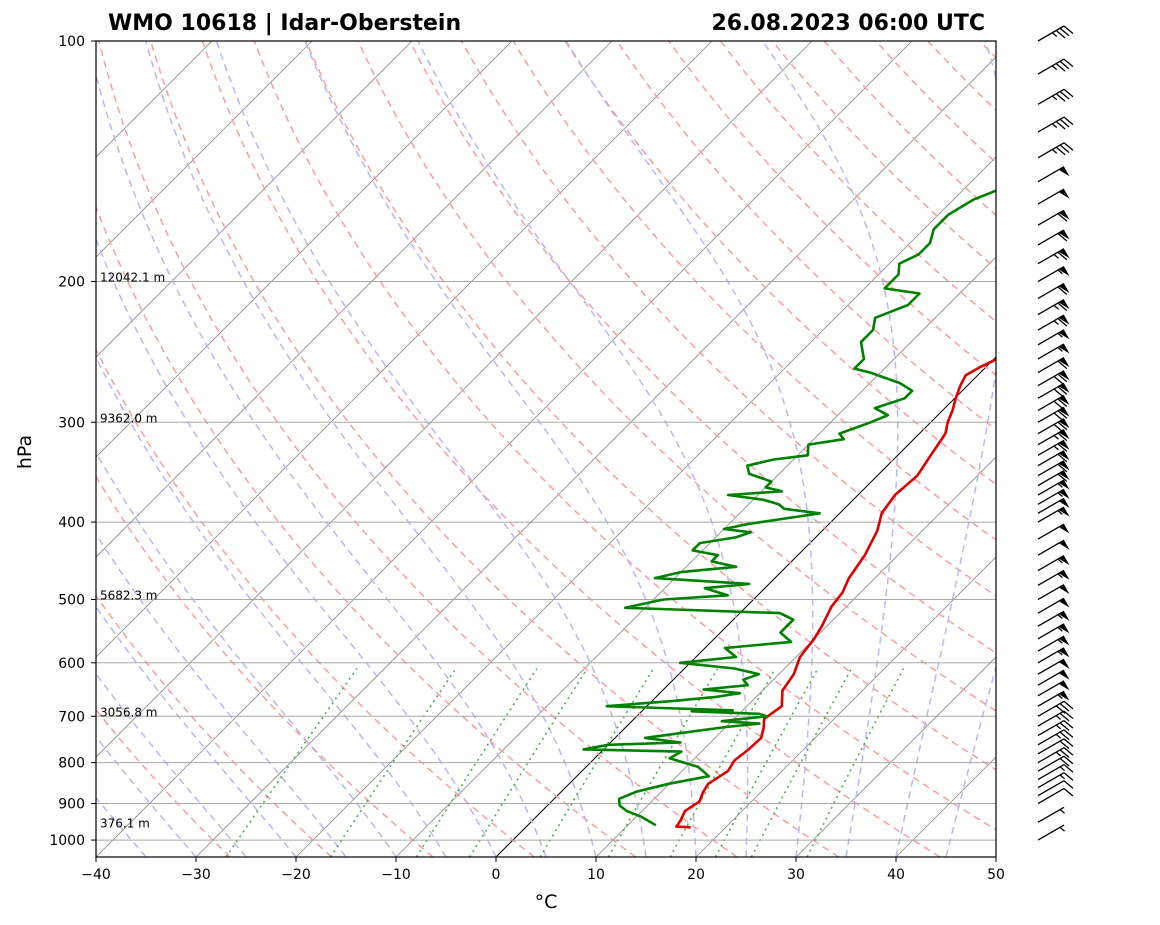  I want to click on y-tick-label: 900, so click(71, 805).